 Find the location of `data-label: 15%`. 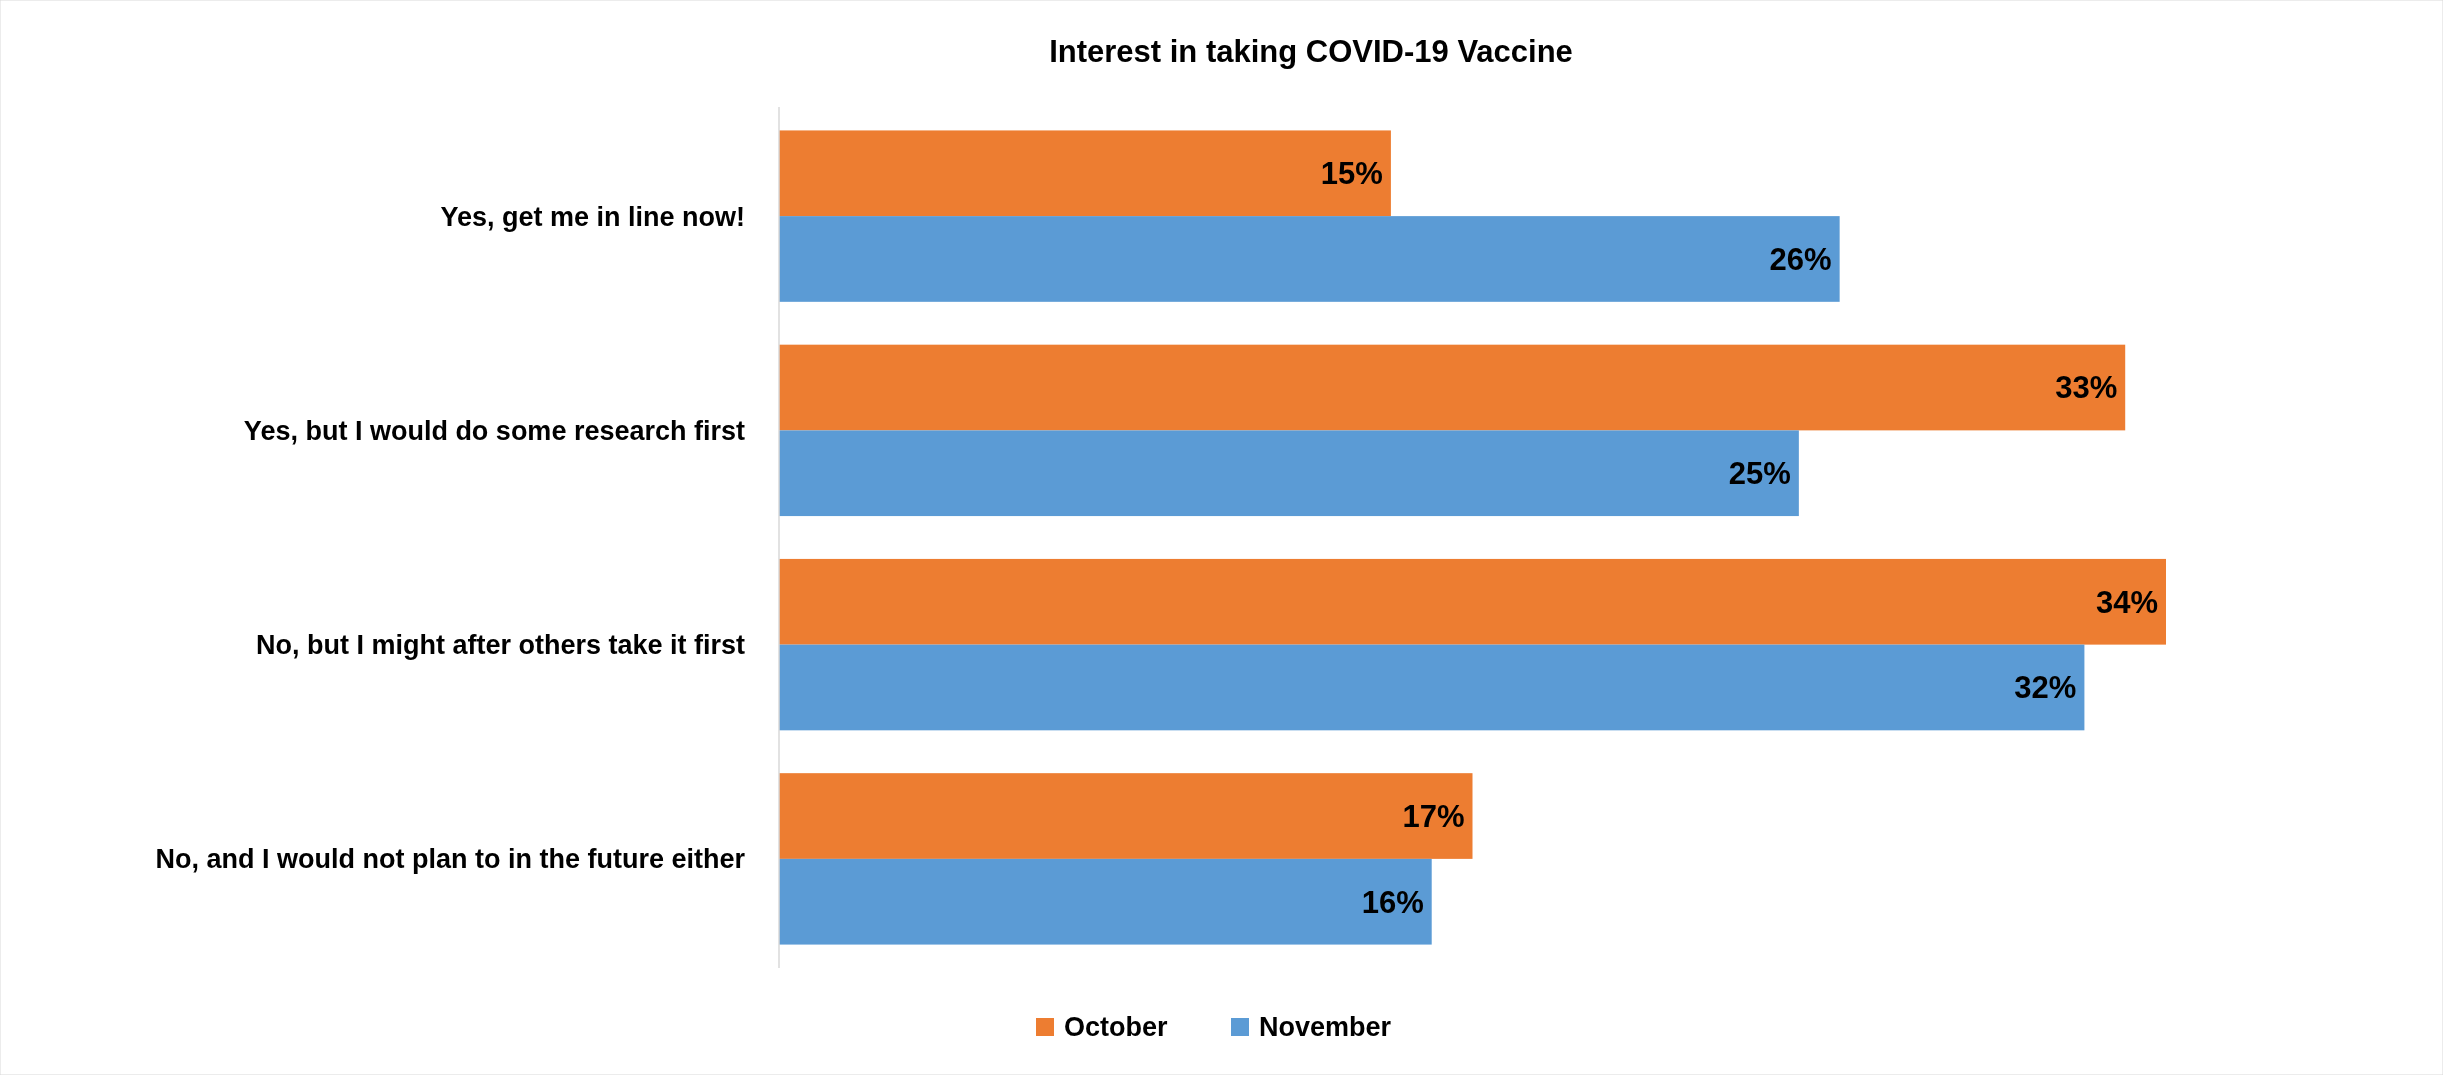

data-label: 15% is located at coordinates (1351, 174).